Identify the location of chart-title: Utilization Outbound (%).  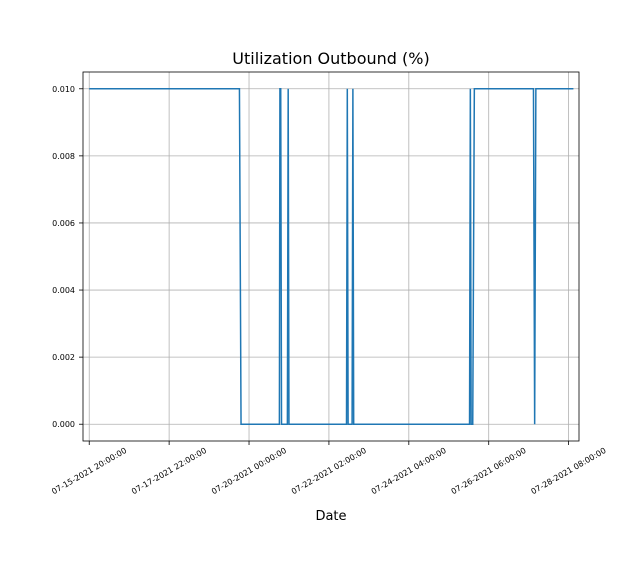
(330, 58).